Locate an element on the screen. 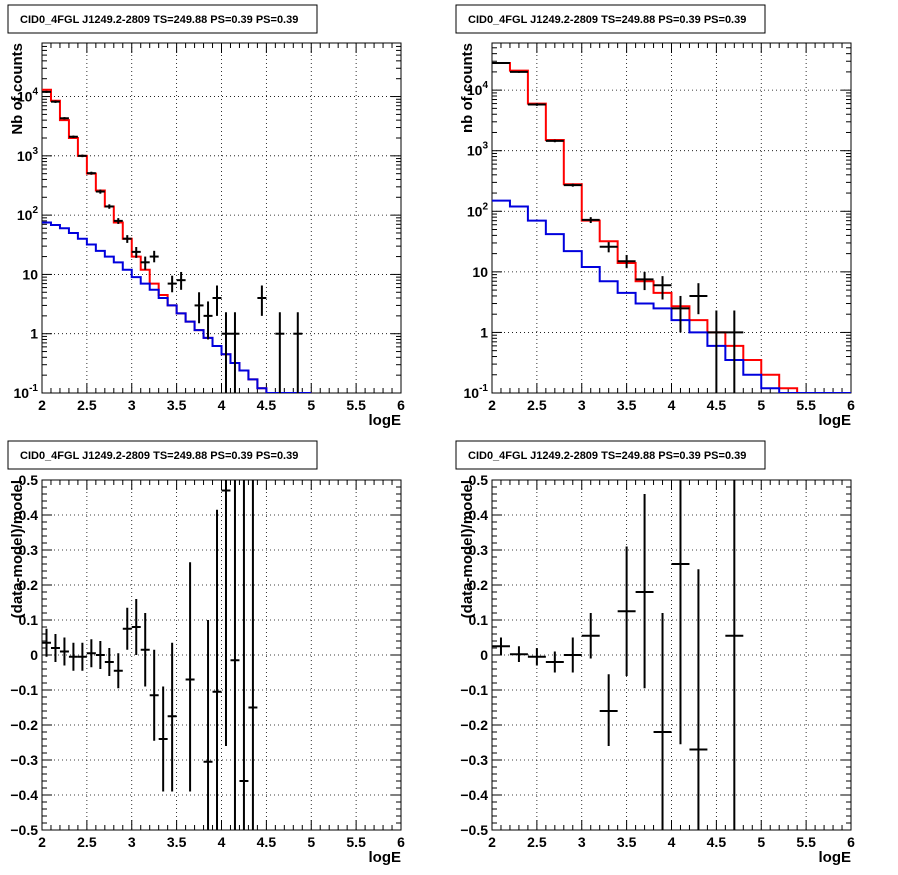 The image size is (898, 875). y-tick-label: −0.5 is located at coordinates (474, 830).